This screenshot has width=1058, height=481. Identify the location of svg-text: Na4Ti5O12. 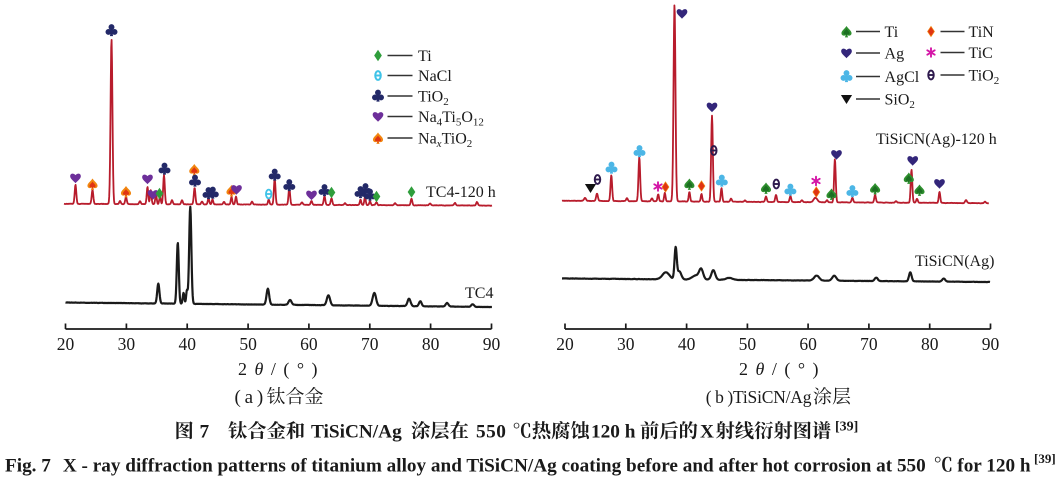
(451, 119).